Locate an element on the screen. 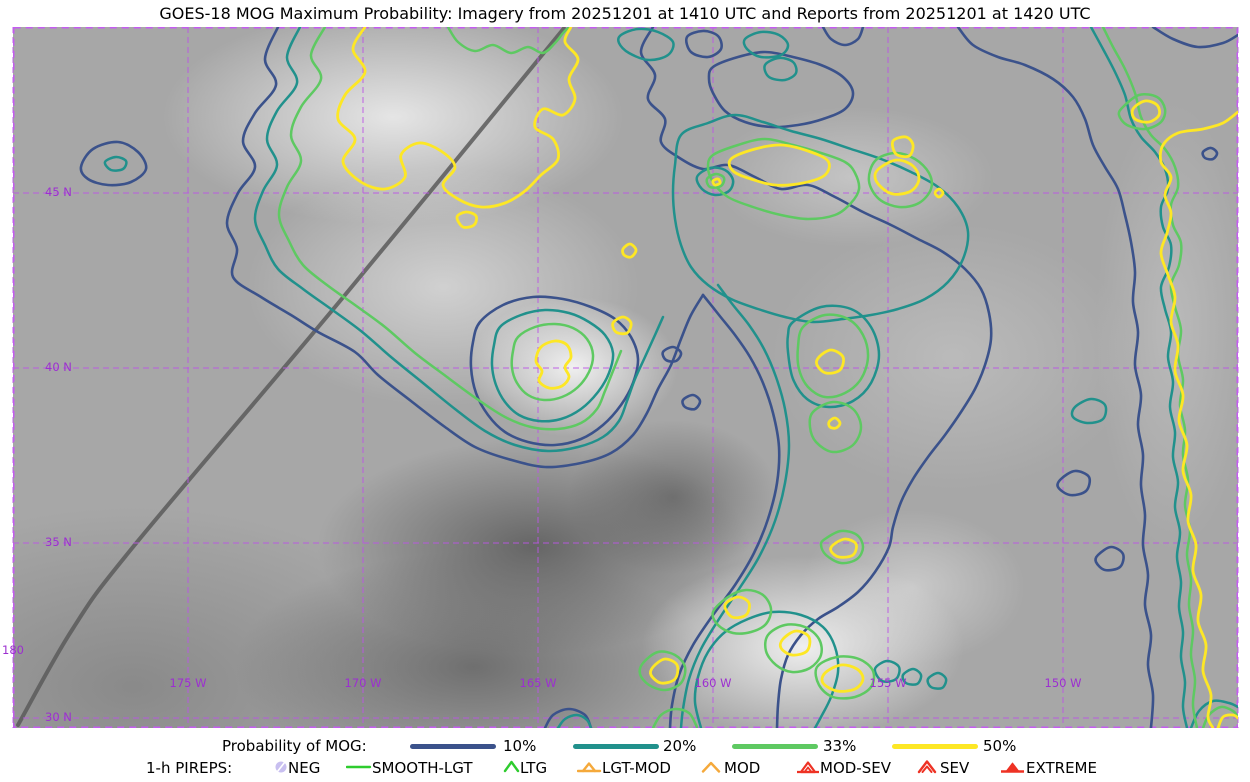  longitude-label: 150 W is located at coordinates (1063, 683).